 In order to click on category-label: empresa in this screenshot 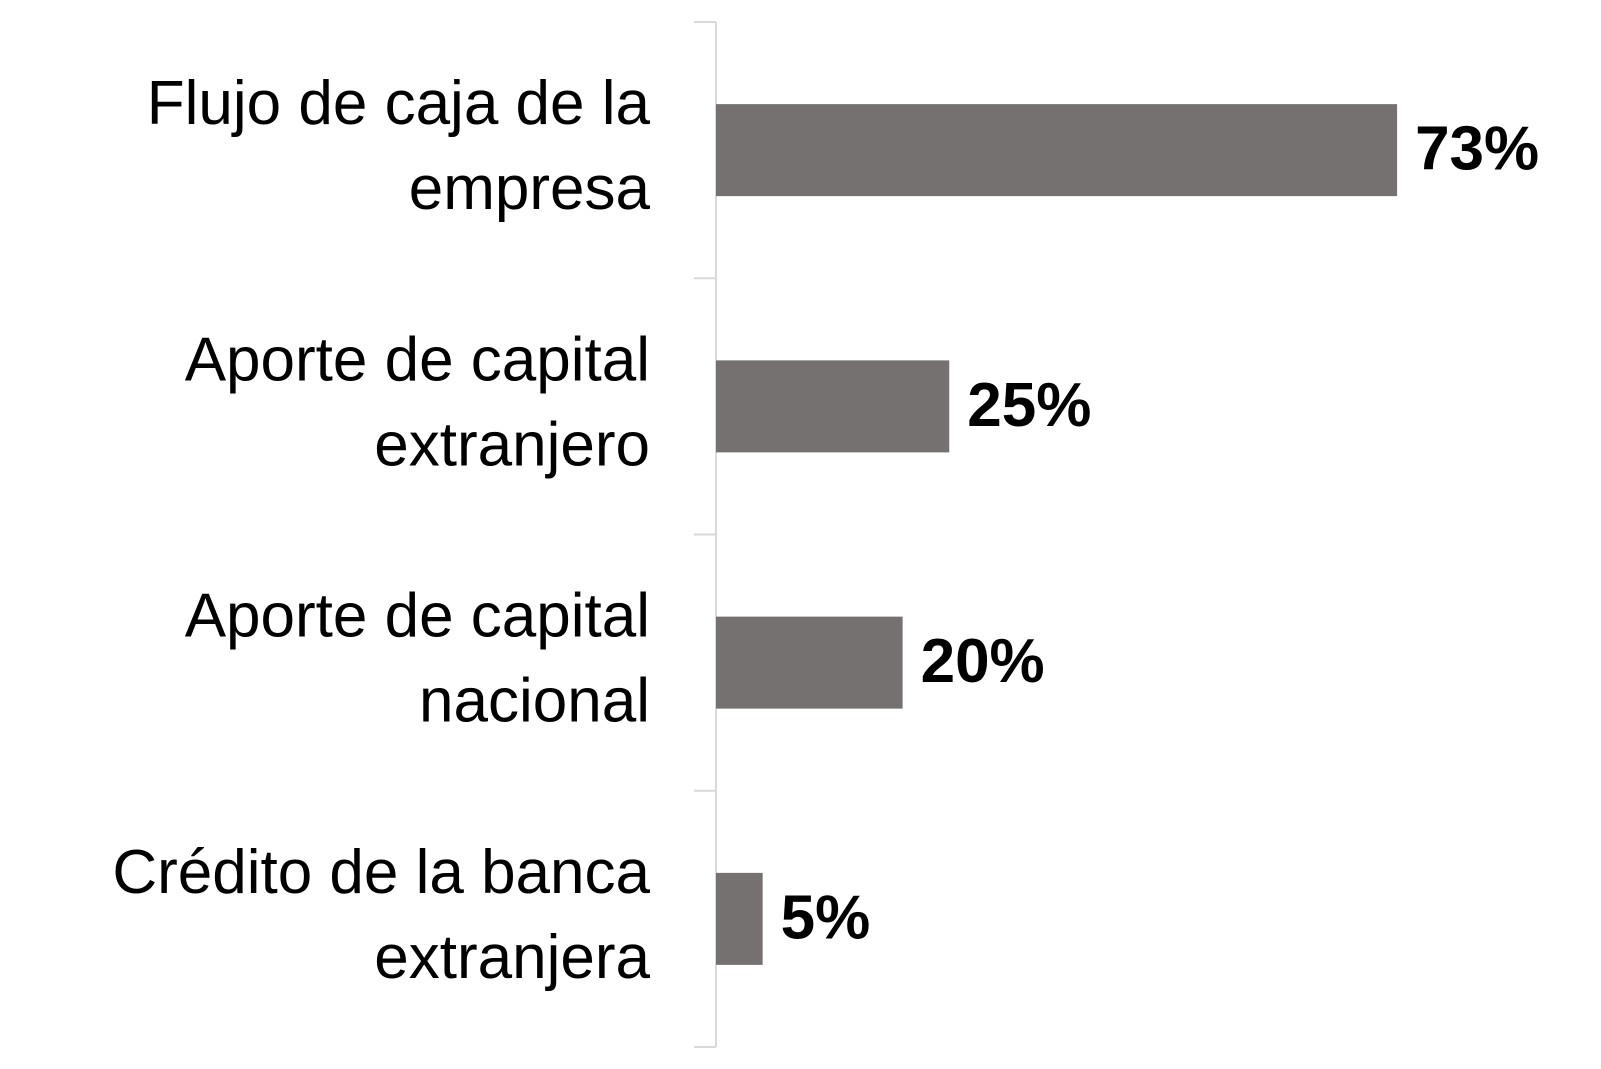, I will do `click(530, 188)`.